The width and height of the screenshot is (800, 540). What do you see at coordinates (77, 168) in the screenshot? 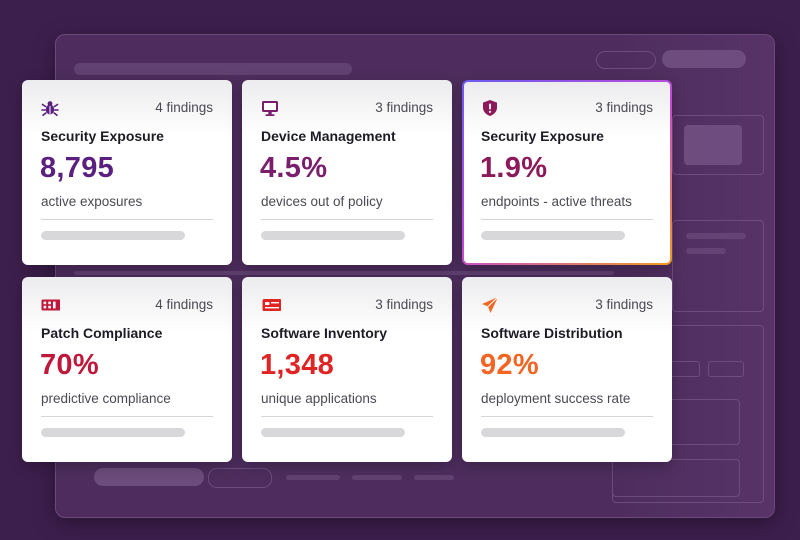
I see `metric-value: 8,795` at bounding box center [77, 168].